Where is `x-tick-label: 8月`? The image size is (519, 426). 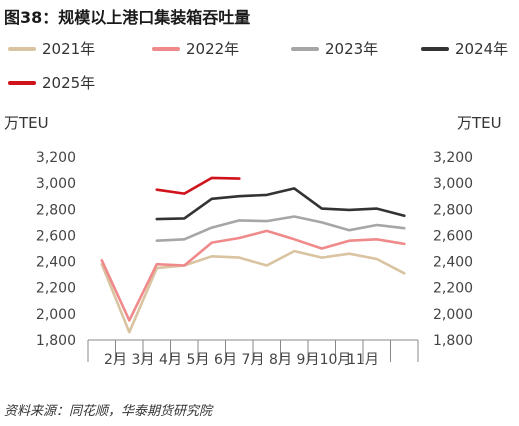
x-tick-label: 8月 is located at coordinates (280, 360).